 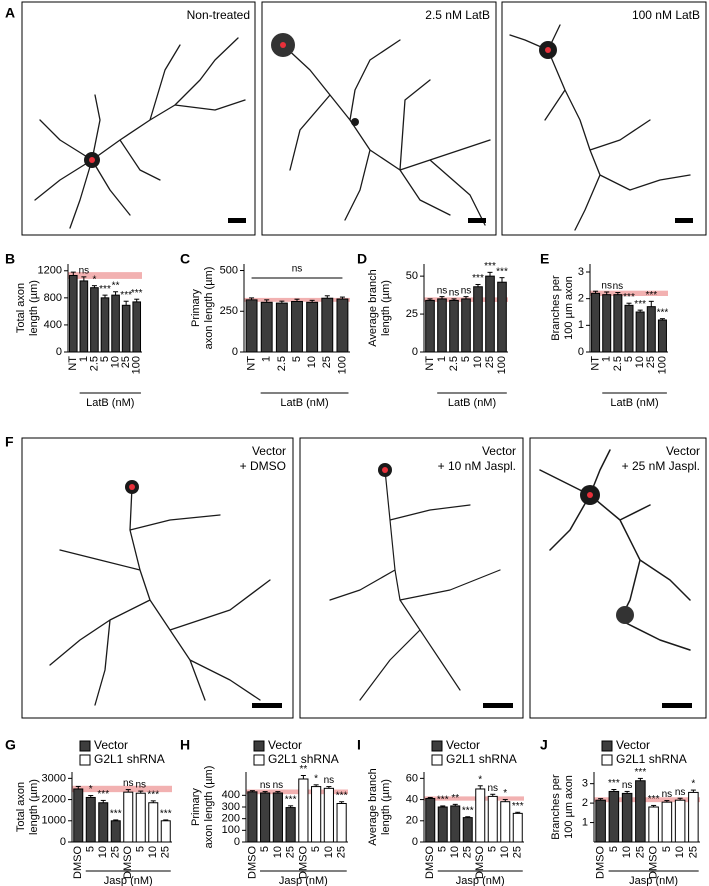 I want to click on y-tick-label: 3000, so click(x=54, y=778).